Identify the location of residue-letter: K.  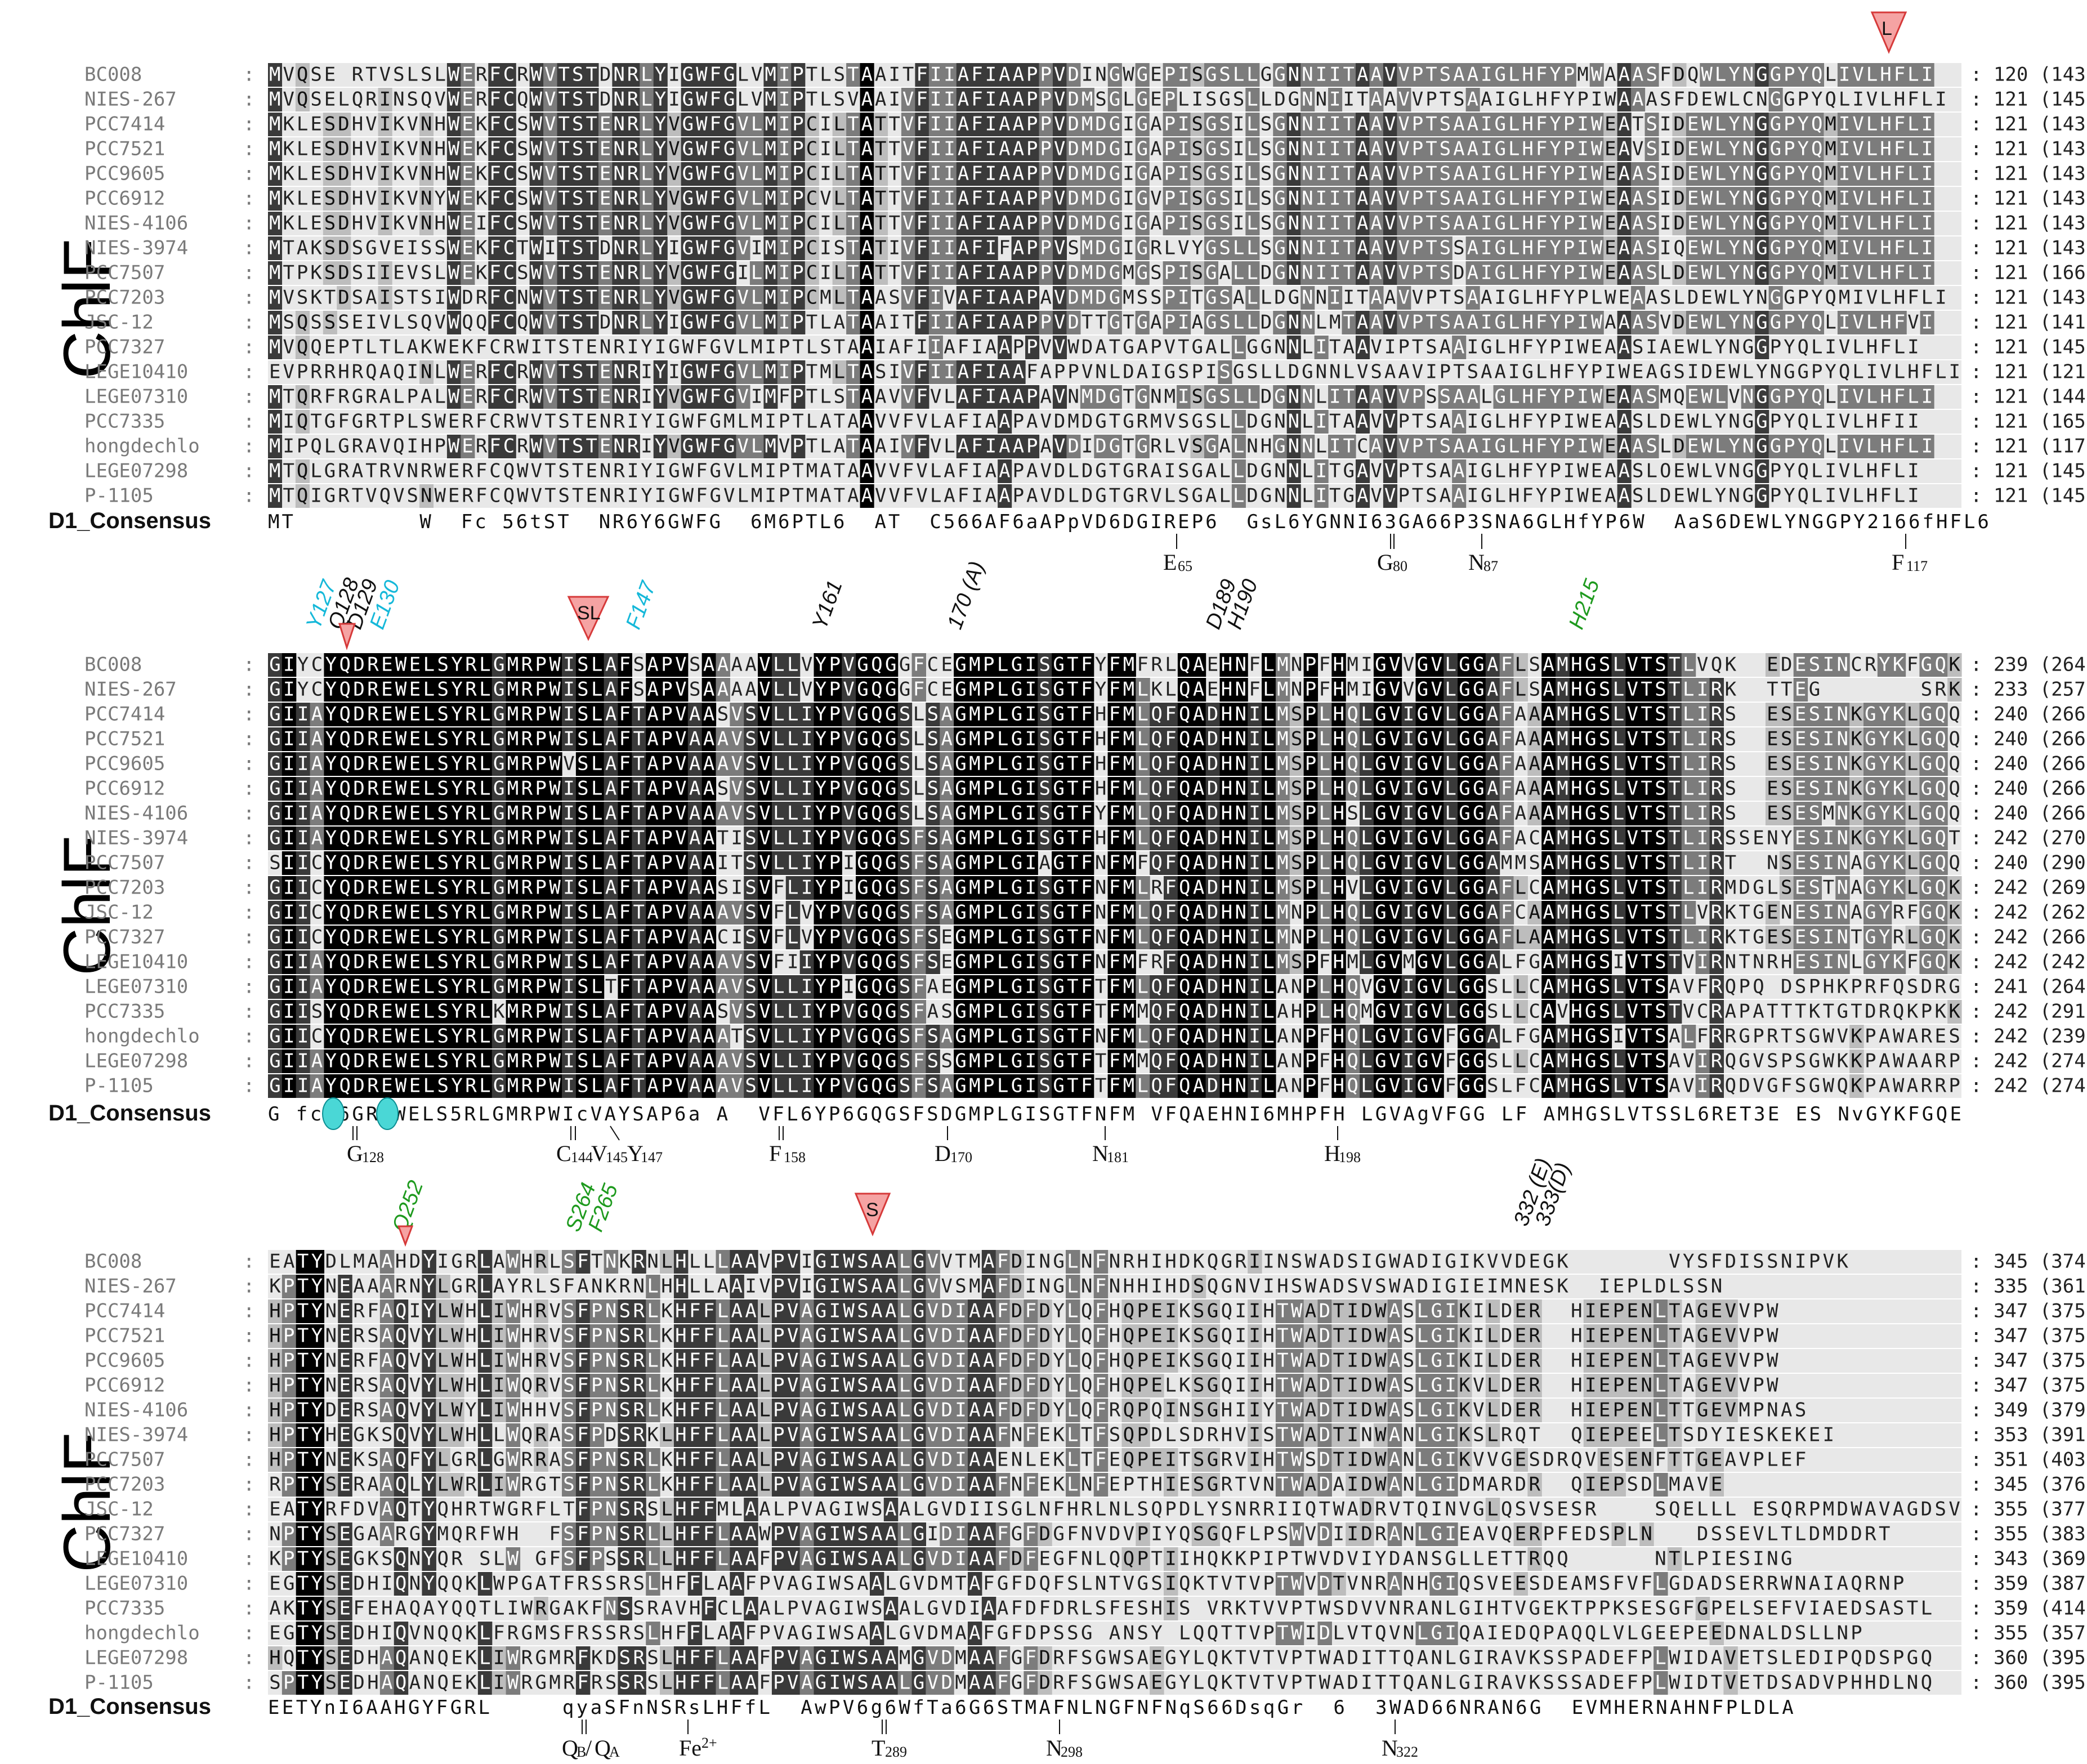
(316, 273).